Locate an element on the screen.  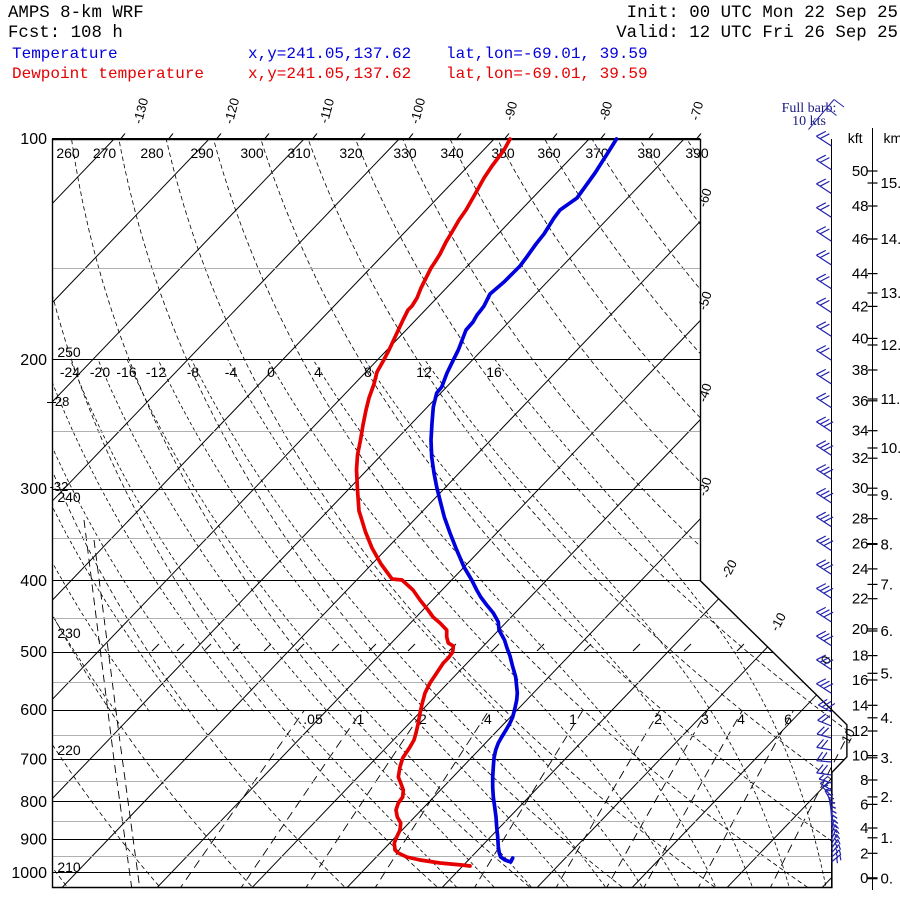
svg-text: 200 is located at coordinates (33, 360).